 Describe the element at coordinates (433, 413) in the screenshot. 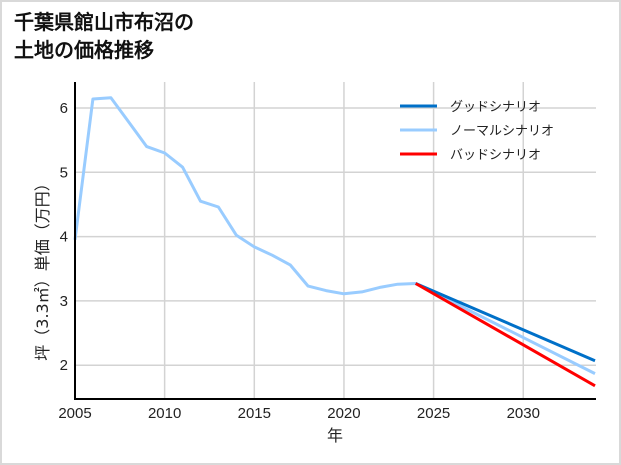

I see `x-tick-label: 2025` at that location.